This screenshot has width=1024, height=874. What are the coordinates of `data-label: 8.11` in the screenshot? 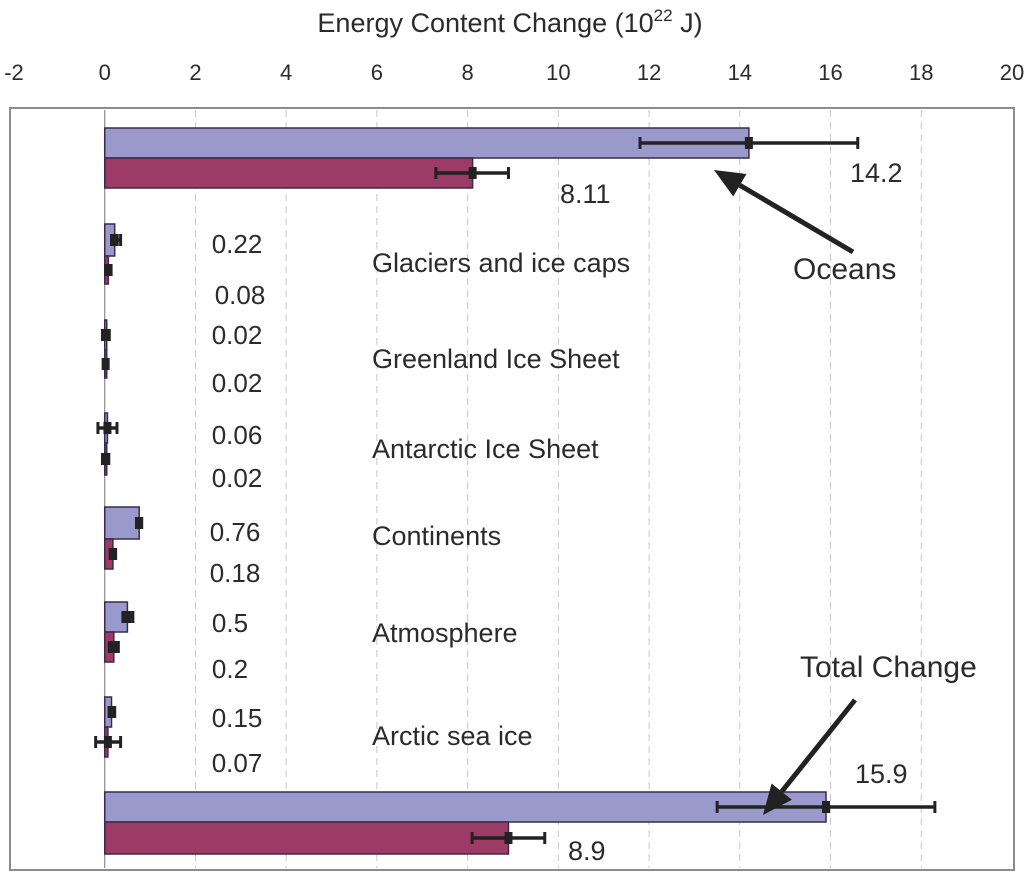 It's located at (585, 194).